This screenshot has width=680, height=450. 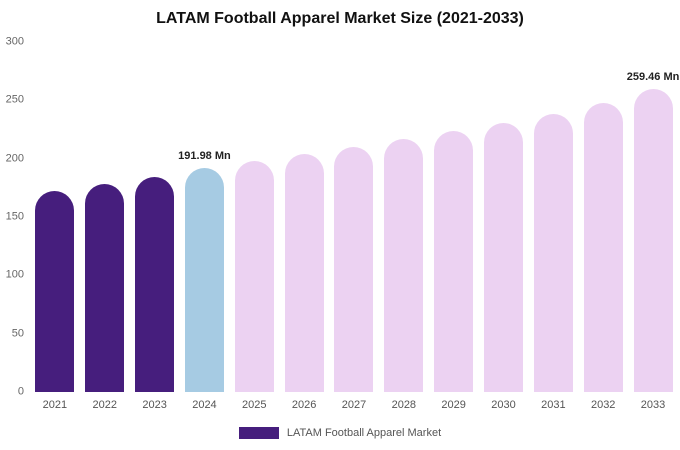 I want to click on bar-2032, so click(x=603, y=247).